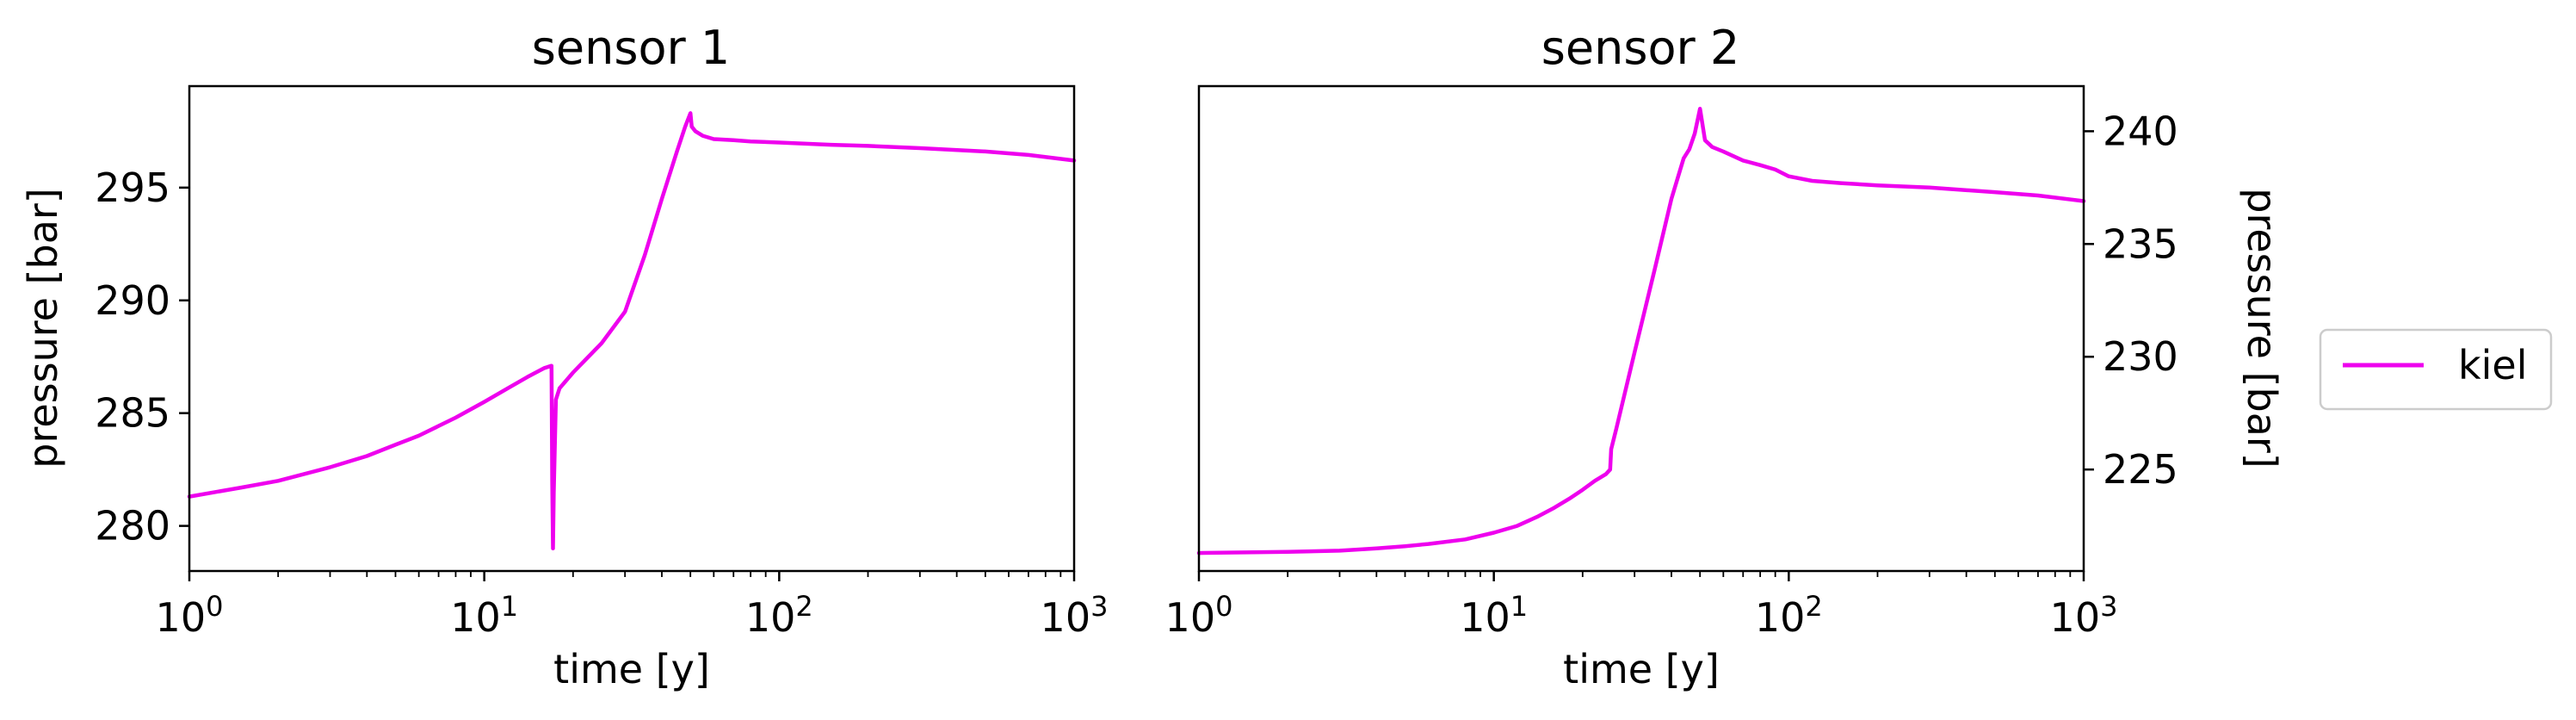 The image size is (2576, 720). I want to click on panel-1-ytick-label: 290, so click(132, 300).